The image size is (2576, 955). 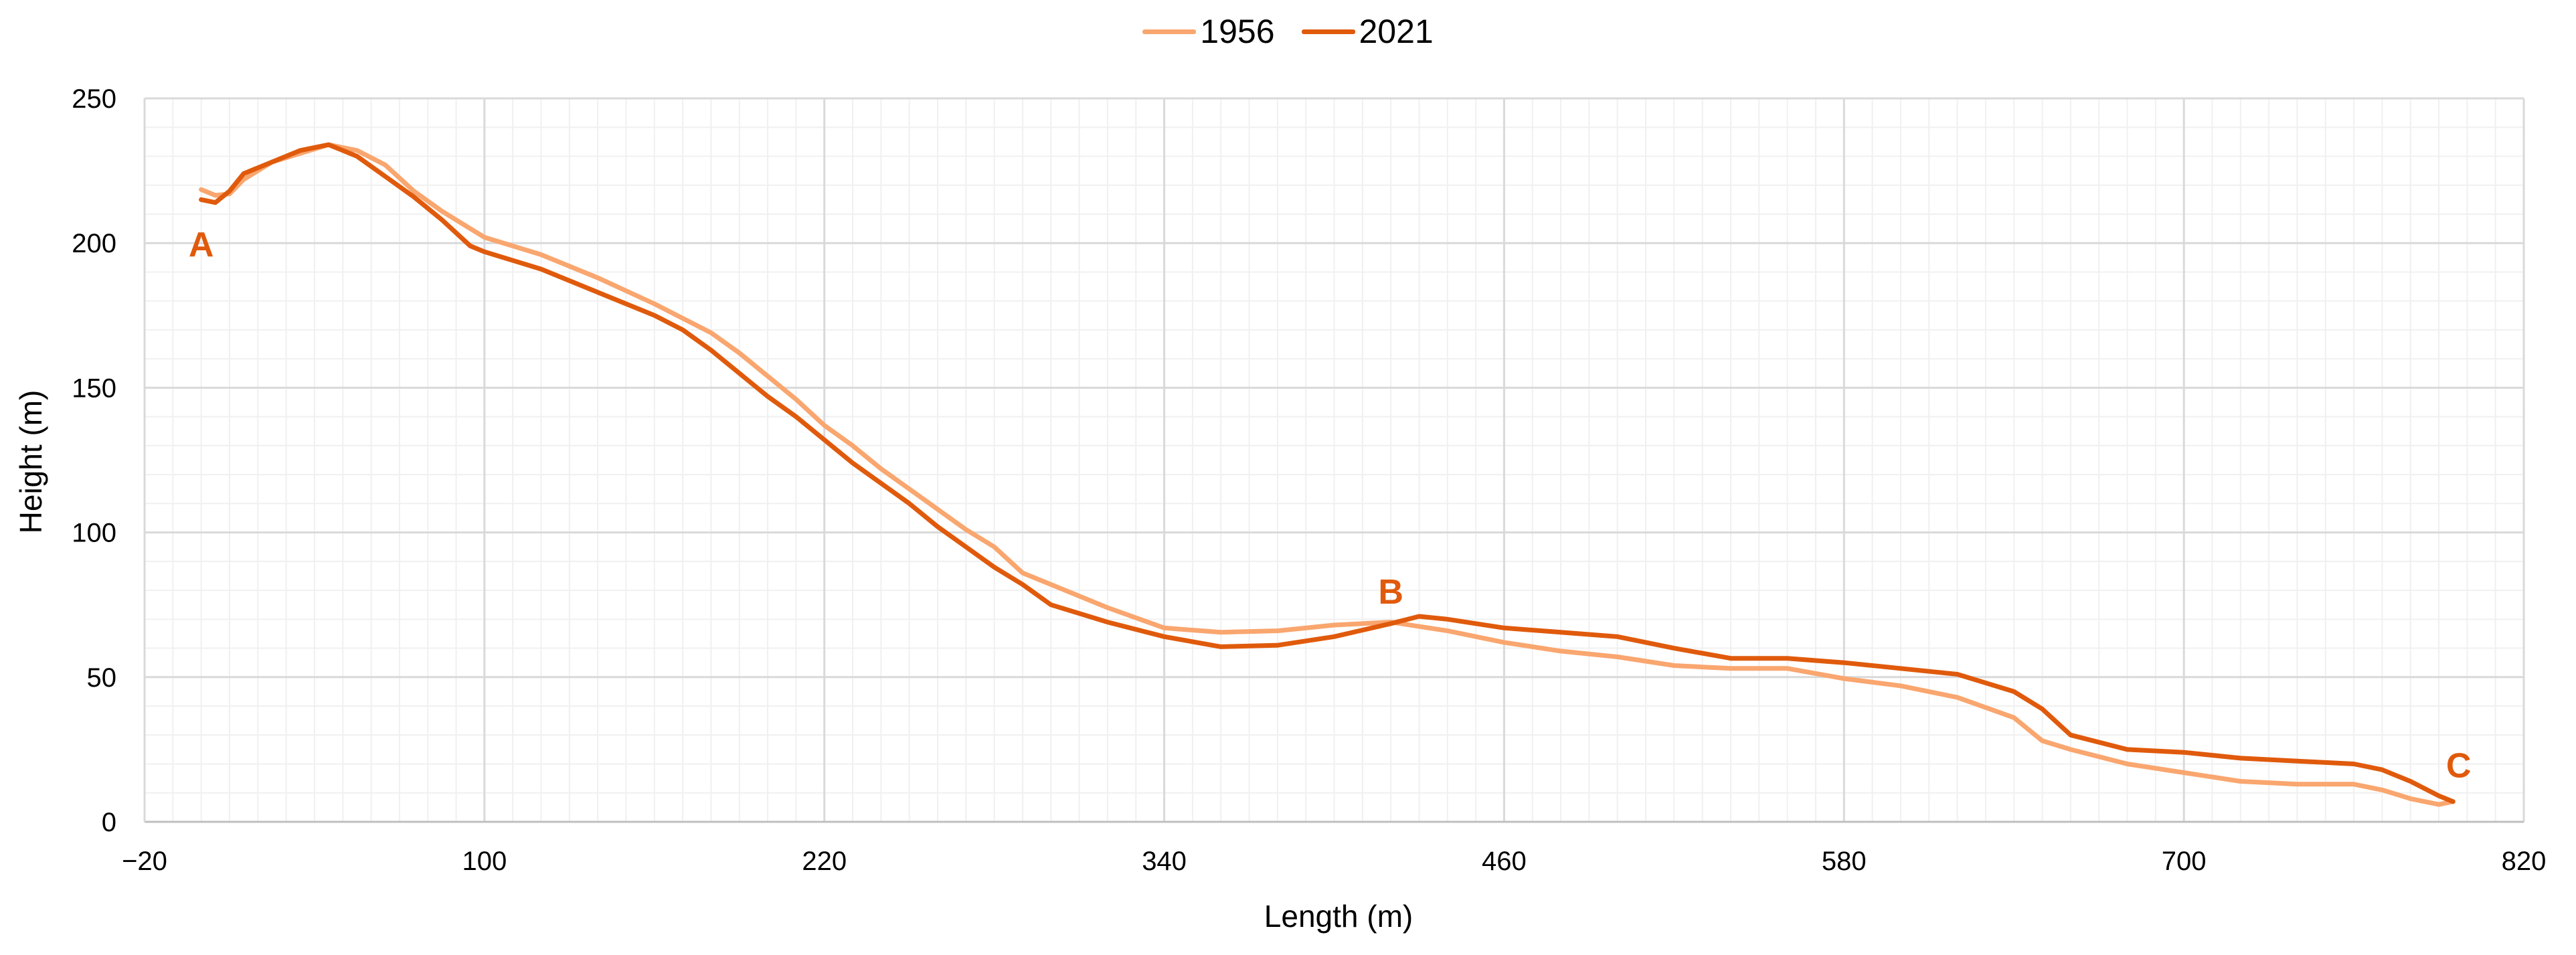 What do you see at coordinates (144, 861) in the screenshot?
I see `x-tick-label: −20` at bounding box center [144, 861].